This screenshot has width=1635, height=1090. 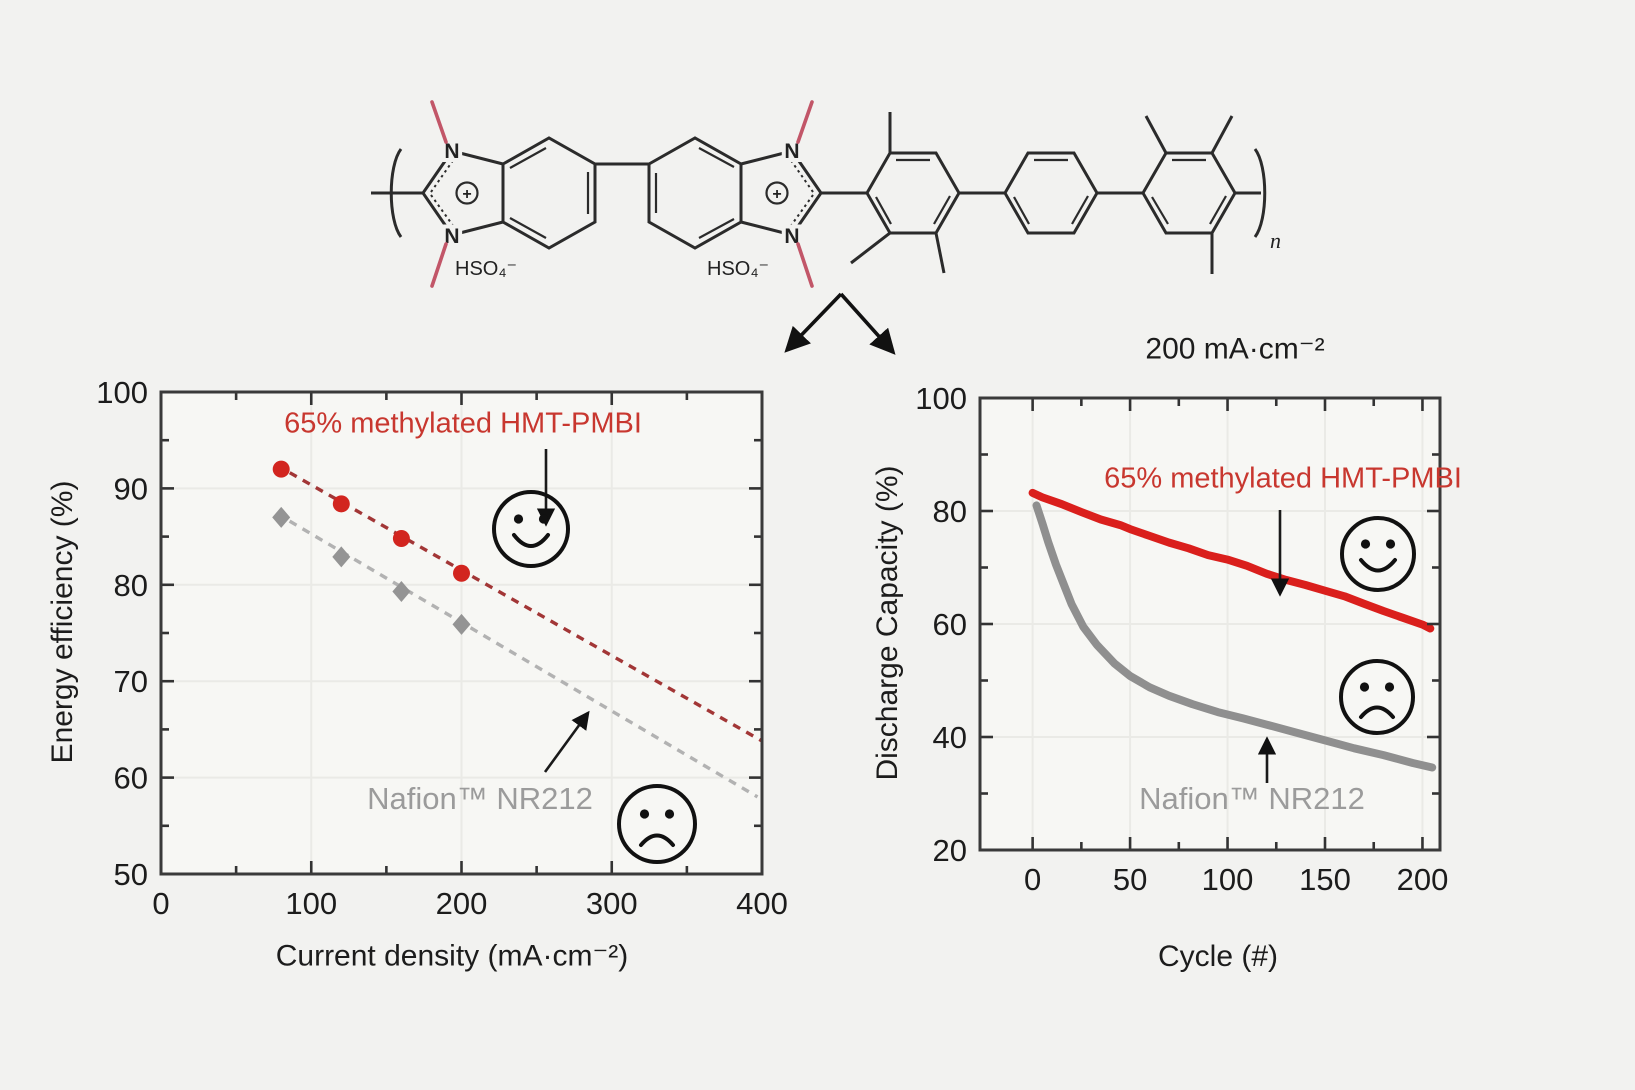 I want to click on y-tick-label: 40, so click(x=950, y=737).